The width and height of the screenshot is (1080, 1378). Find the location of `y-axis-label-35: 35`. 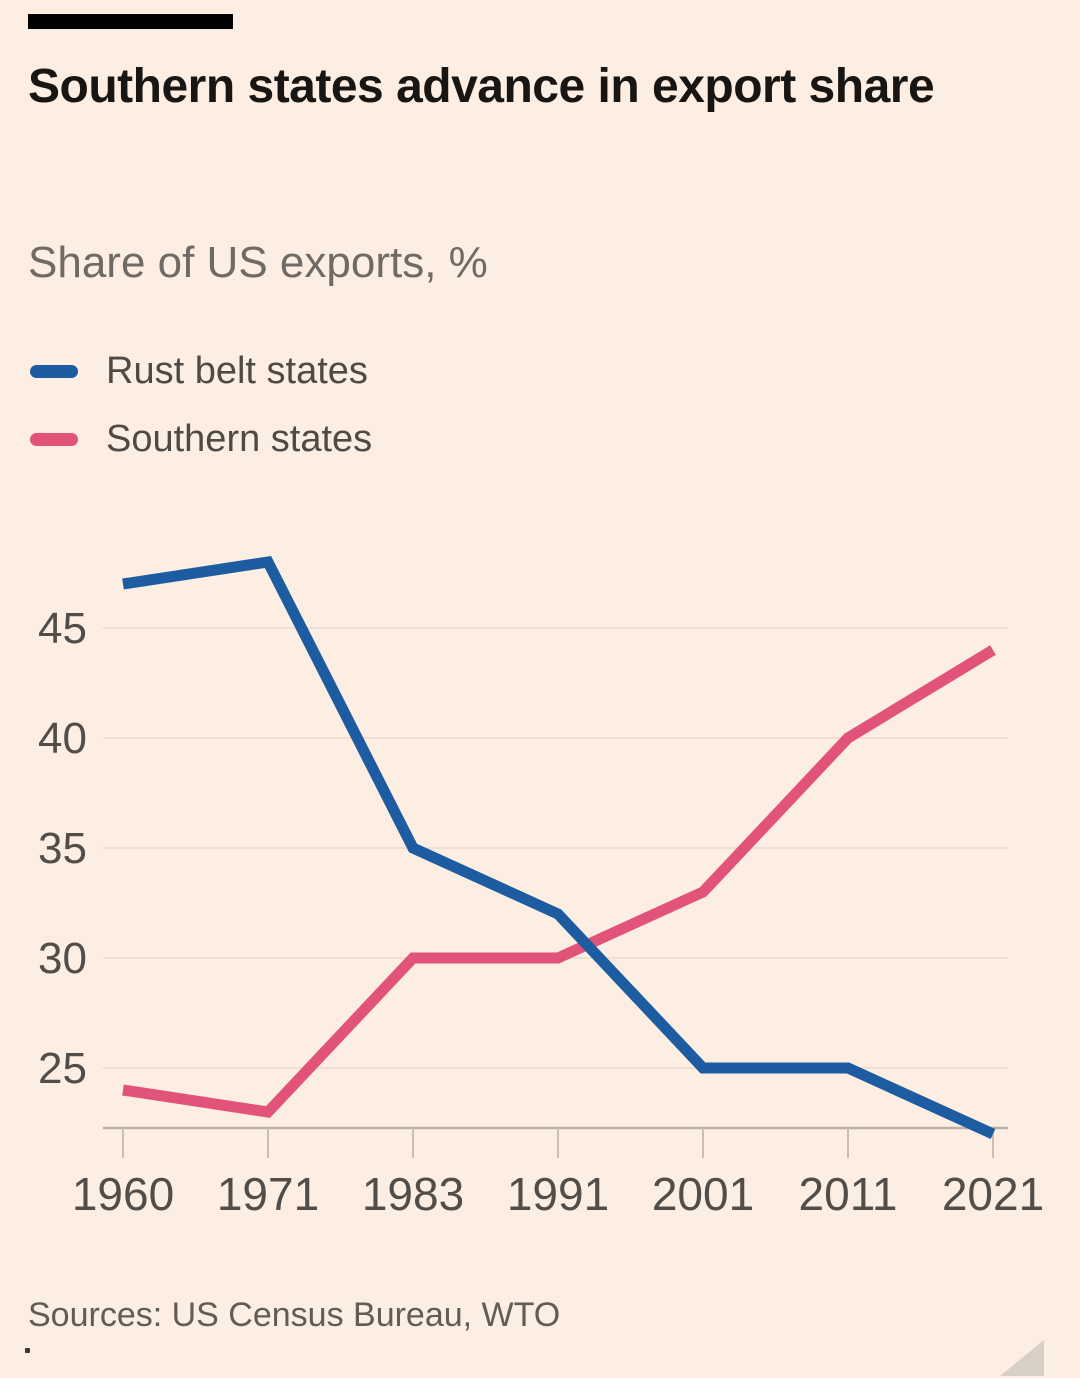

y-axis-label-35: 35 is located at coordinates (62, 848).